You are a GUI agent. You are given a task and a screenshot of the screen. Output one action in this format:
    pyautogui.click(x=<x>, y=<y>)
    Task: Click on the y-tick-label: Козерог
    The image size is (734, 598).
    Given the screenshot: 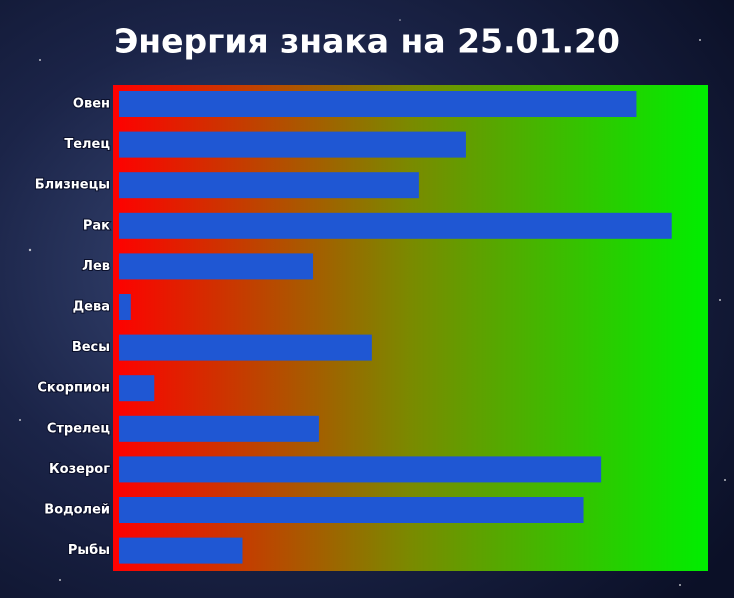 What is the action you would take?
    pyautogui.click(x=79, y=469)
    